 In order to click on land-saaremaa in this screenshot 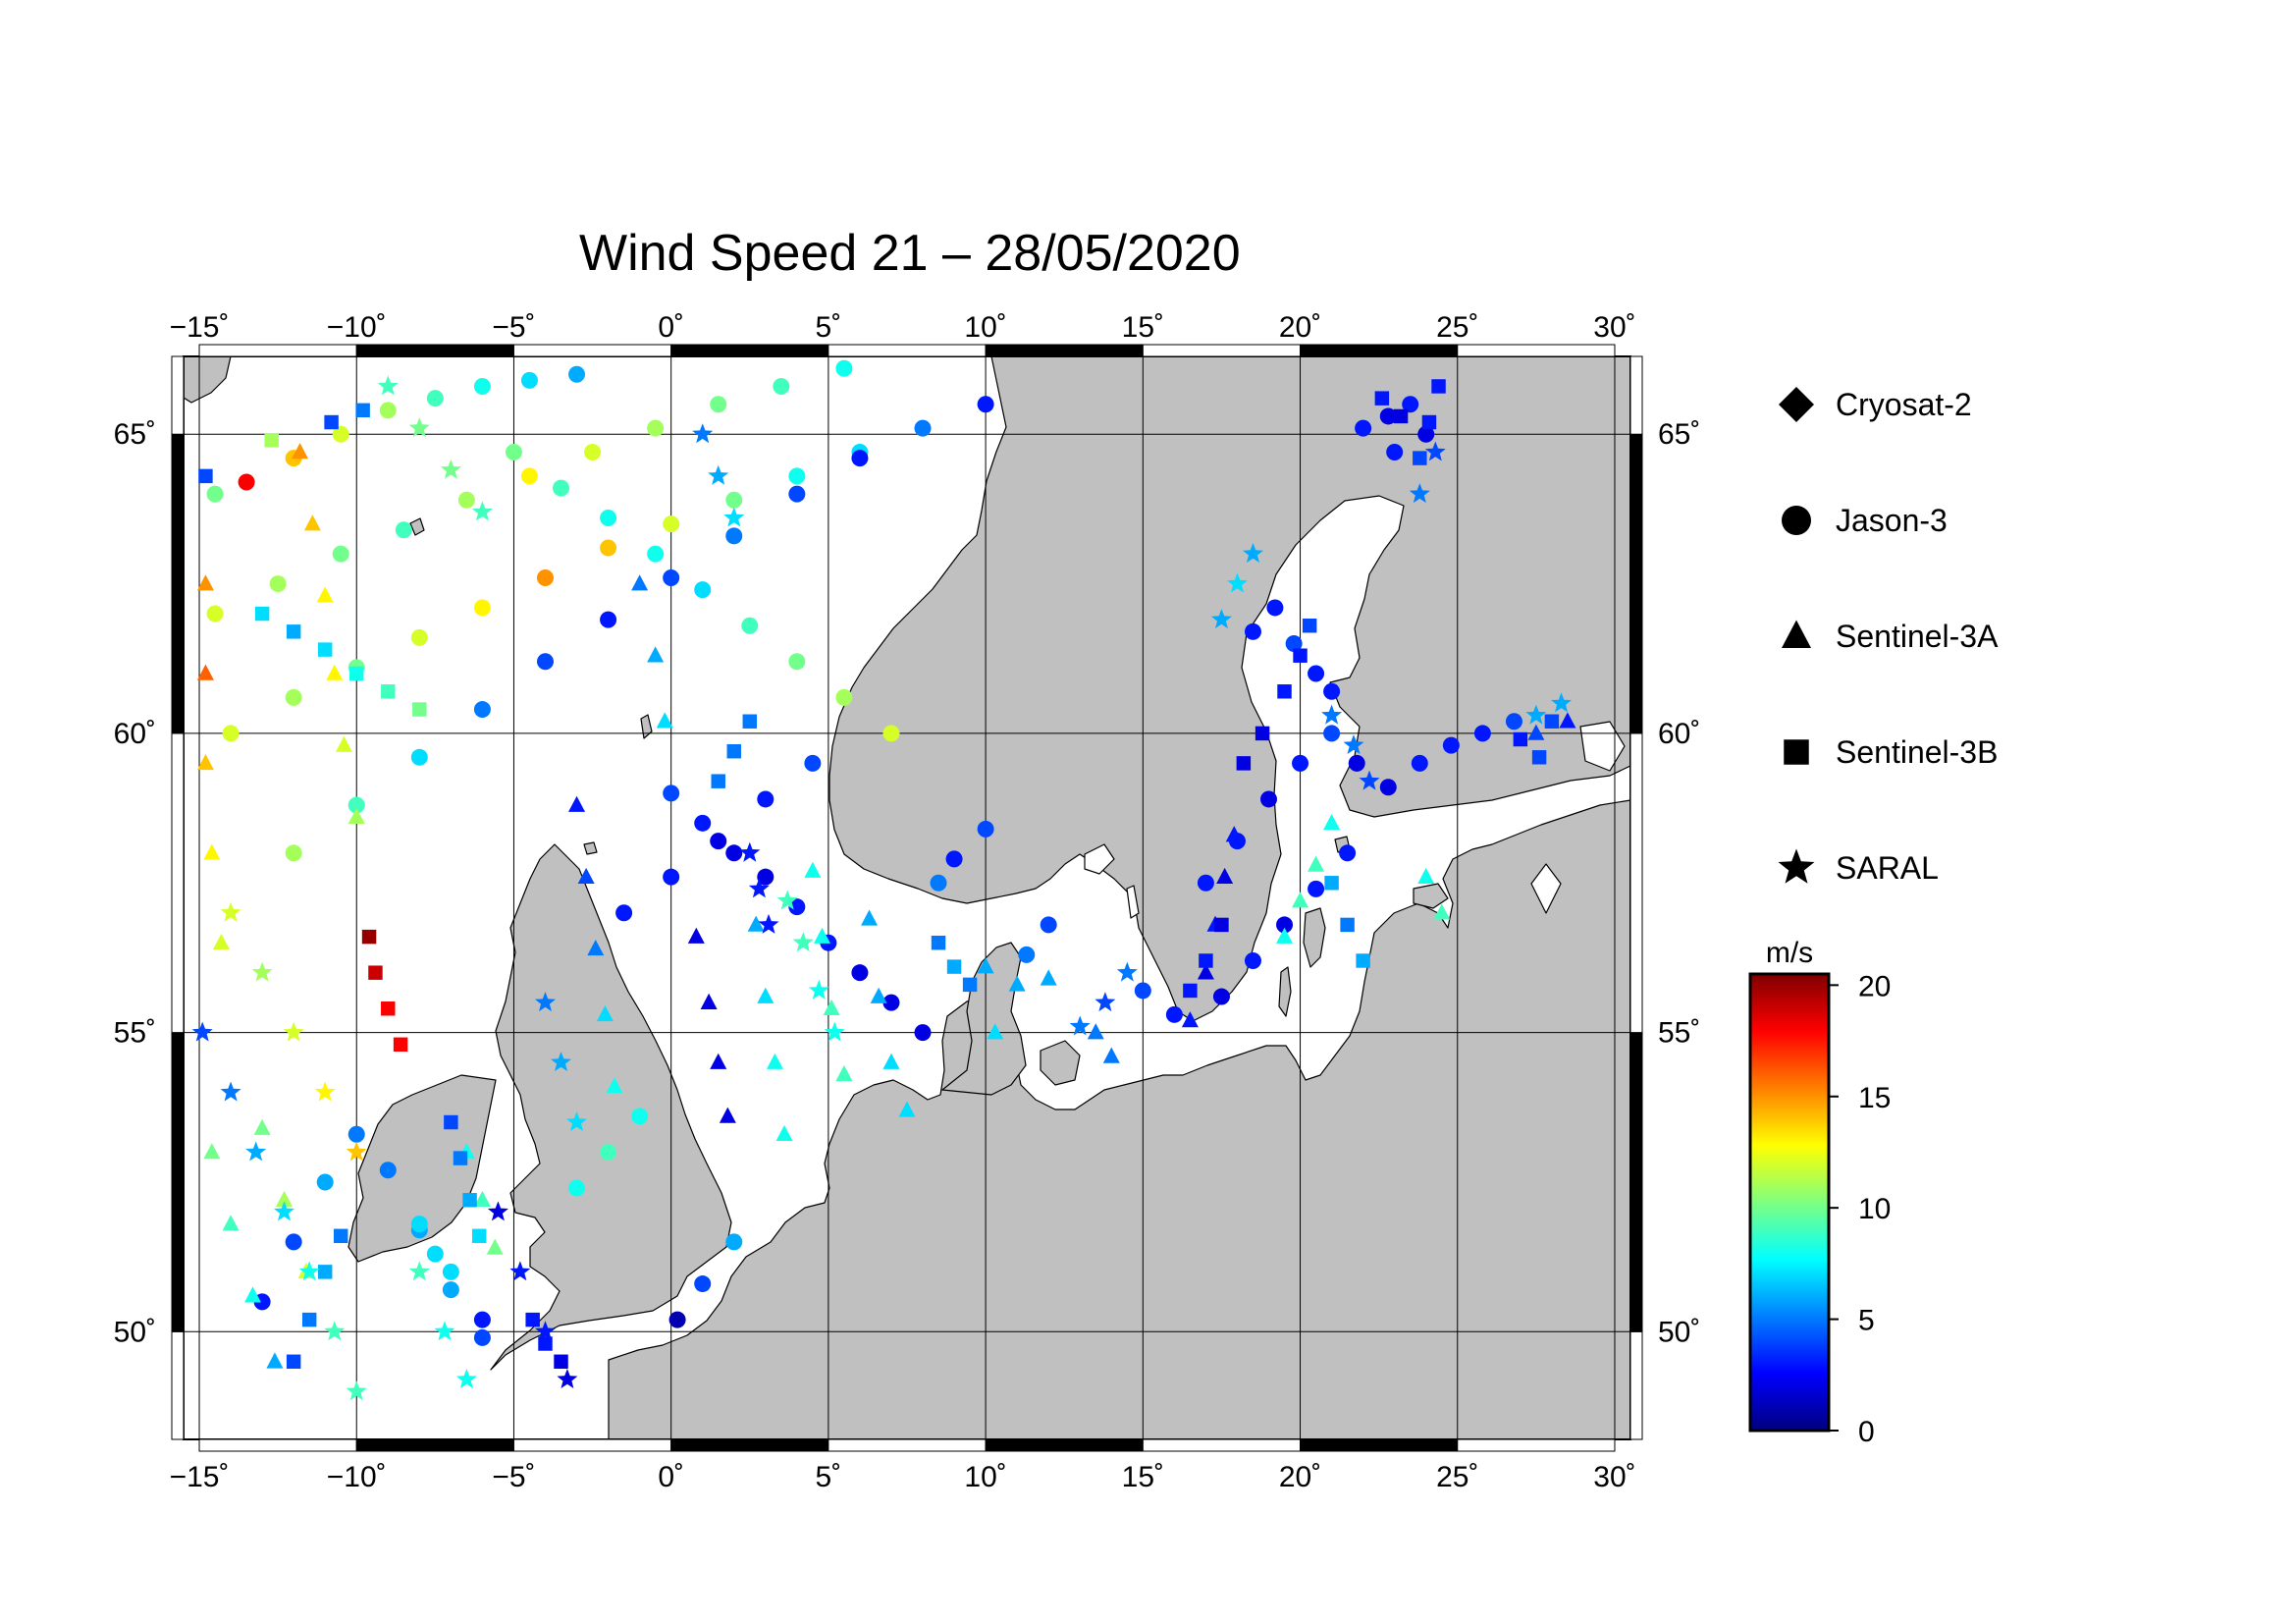, I will do `click(1431, 896)`.